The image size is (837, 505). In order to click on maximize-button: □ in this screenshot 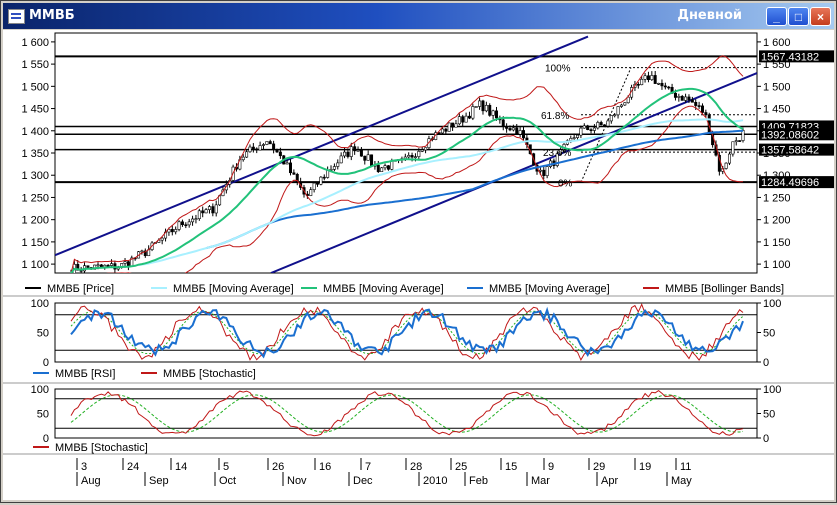, I will do `click(798, 16)`.